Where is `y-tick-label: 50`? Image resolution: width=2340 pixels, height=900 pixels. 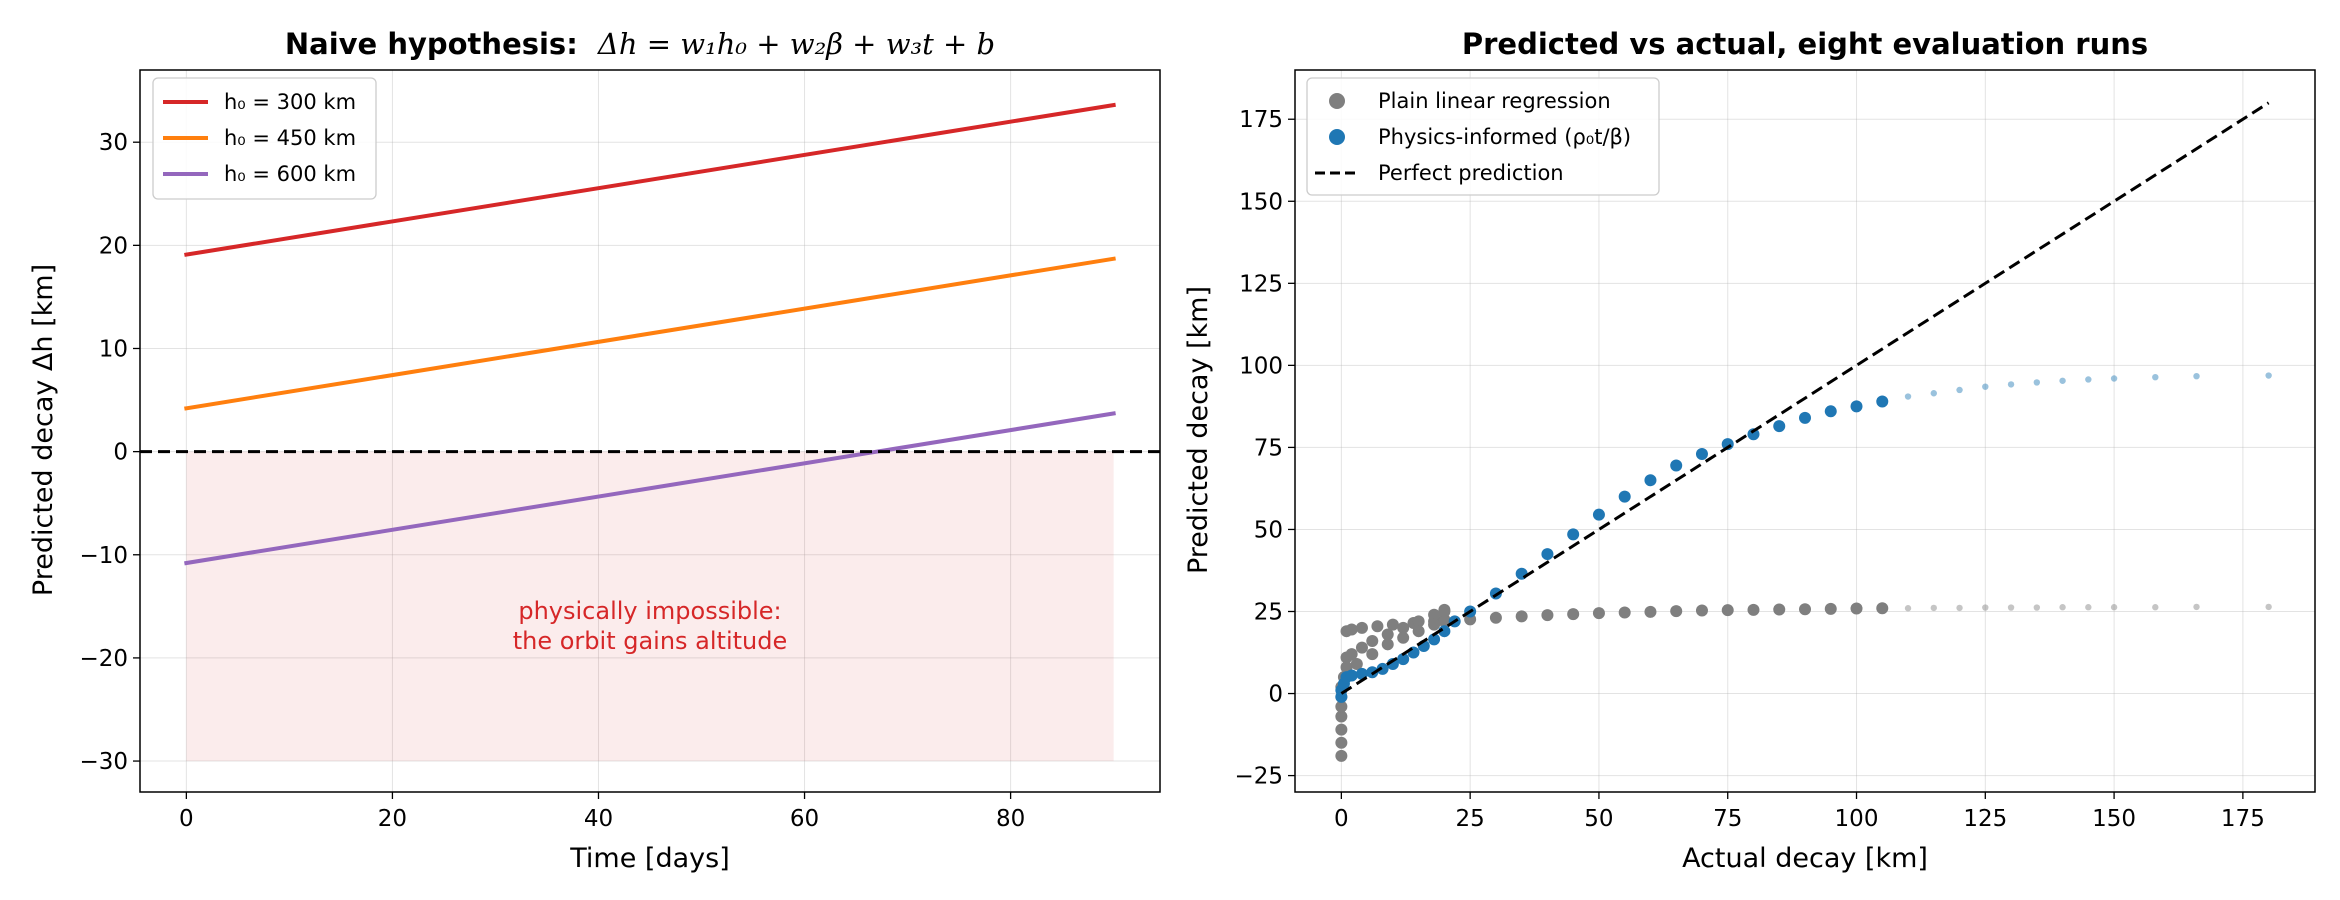
y-tick-label: 50 is located at coordinates (1268, 530).